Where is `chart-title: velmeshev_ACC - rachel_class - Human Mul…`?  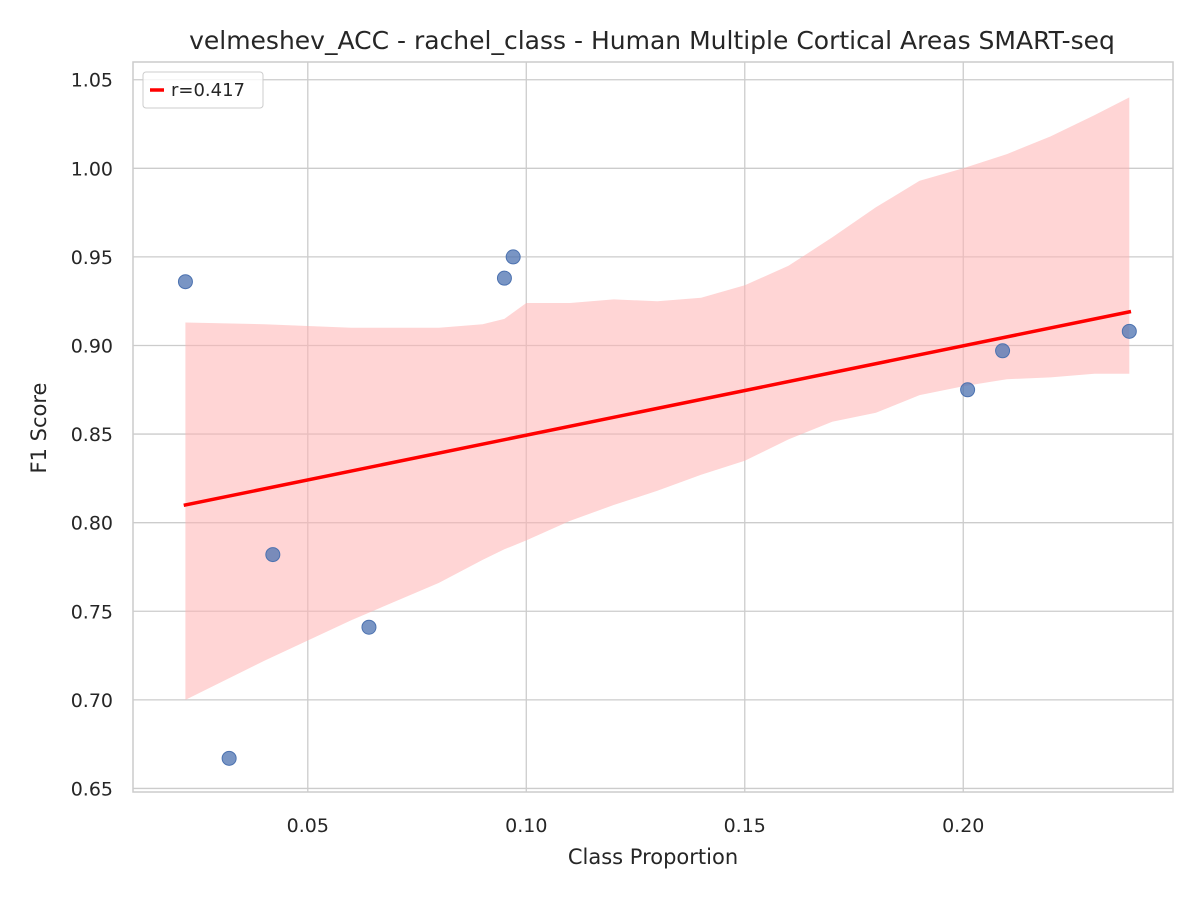
chart-title: velmeshev_ACC - rachel_class - Human Mul… is located at coordinates (652, 40).